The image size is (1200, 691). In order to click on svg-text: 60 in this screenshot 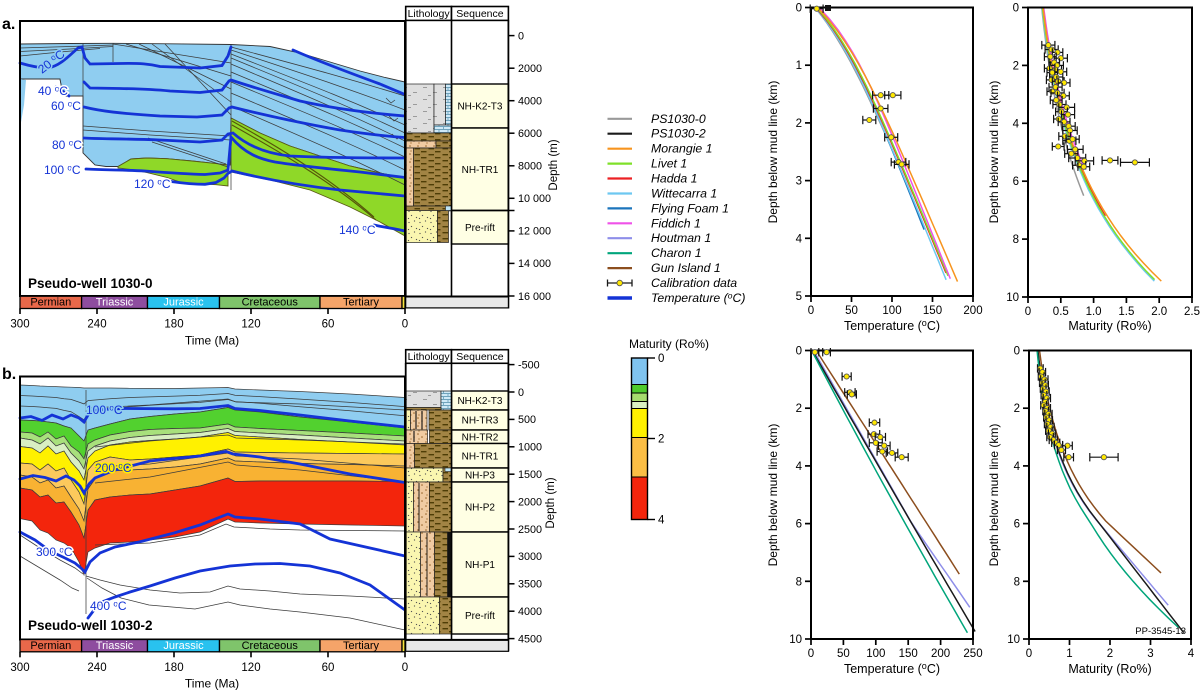, I will do `click(328, 325)`.